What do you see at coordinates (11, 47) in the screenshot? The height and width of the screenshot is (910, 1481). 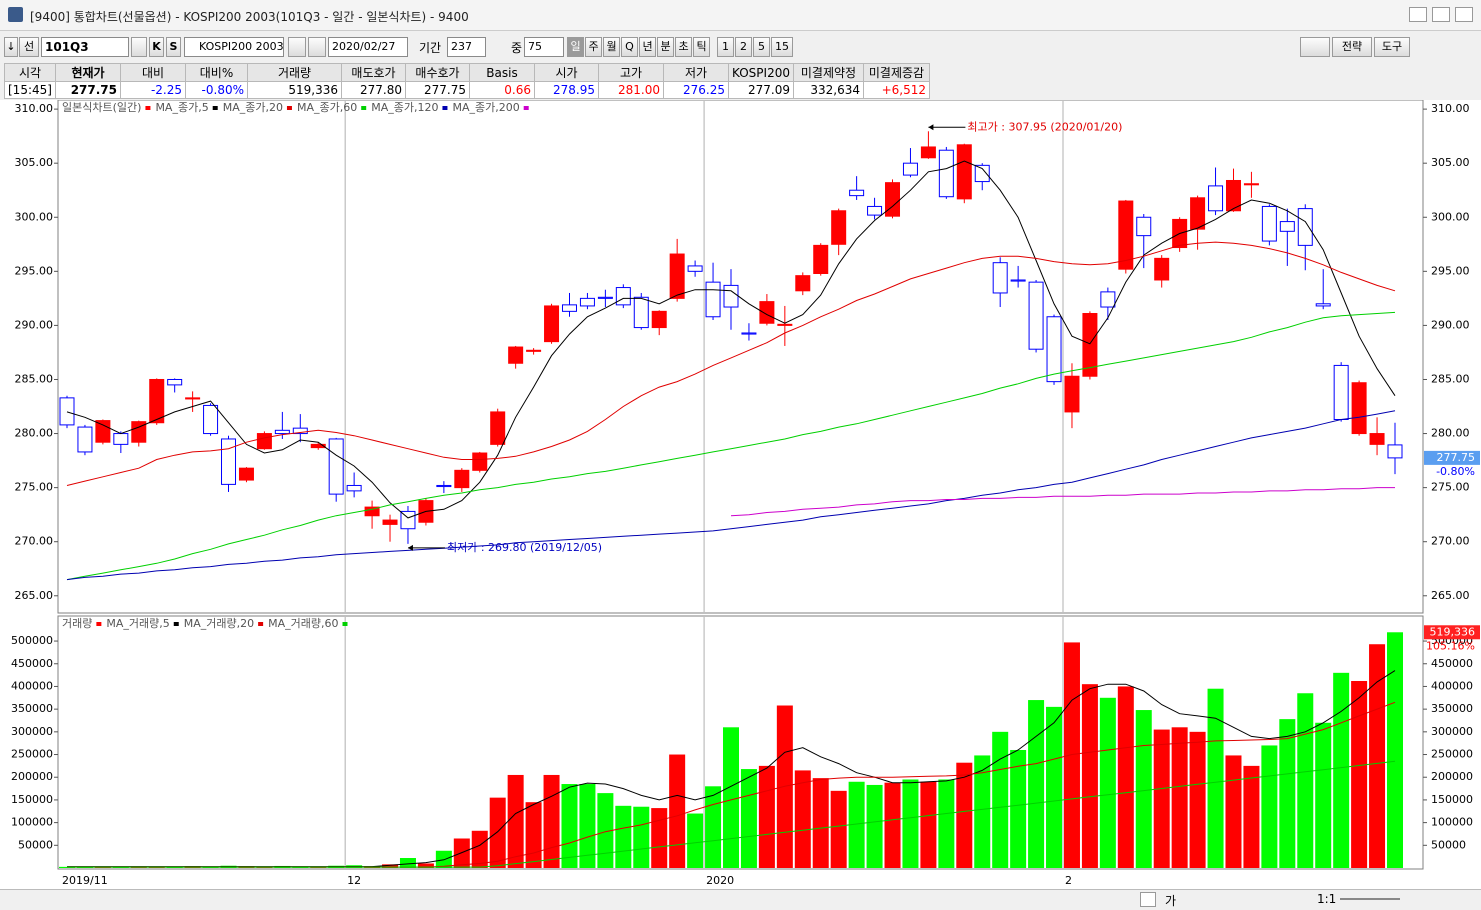 I see `toolbar-button: ↓` at bounding box center [11, 47].